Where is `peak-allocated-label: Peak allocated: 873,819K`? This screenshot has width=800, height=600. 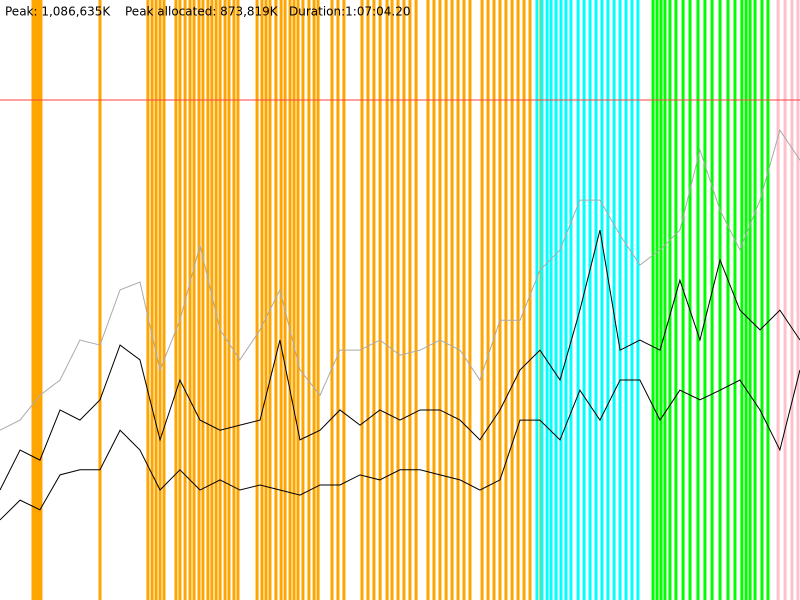
peak-allocated-label: Peak allocated: 873,819K is located at coordinates (202, 12).